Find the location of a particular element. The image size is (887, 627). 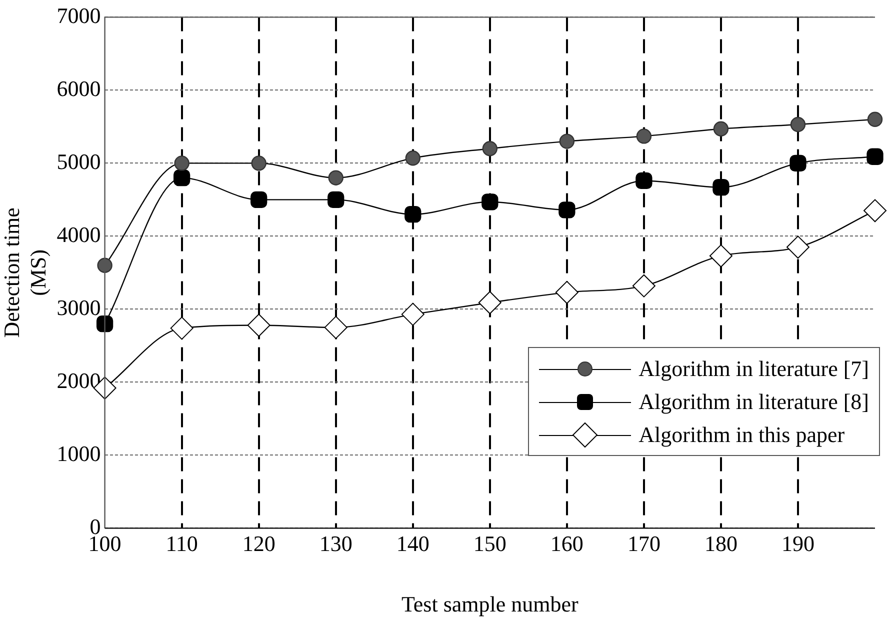

y-tick-label: 6000 is located at coordinates (78, 88).